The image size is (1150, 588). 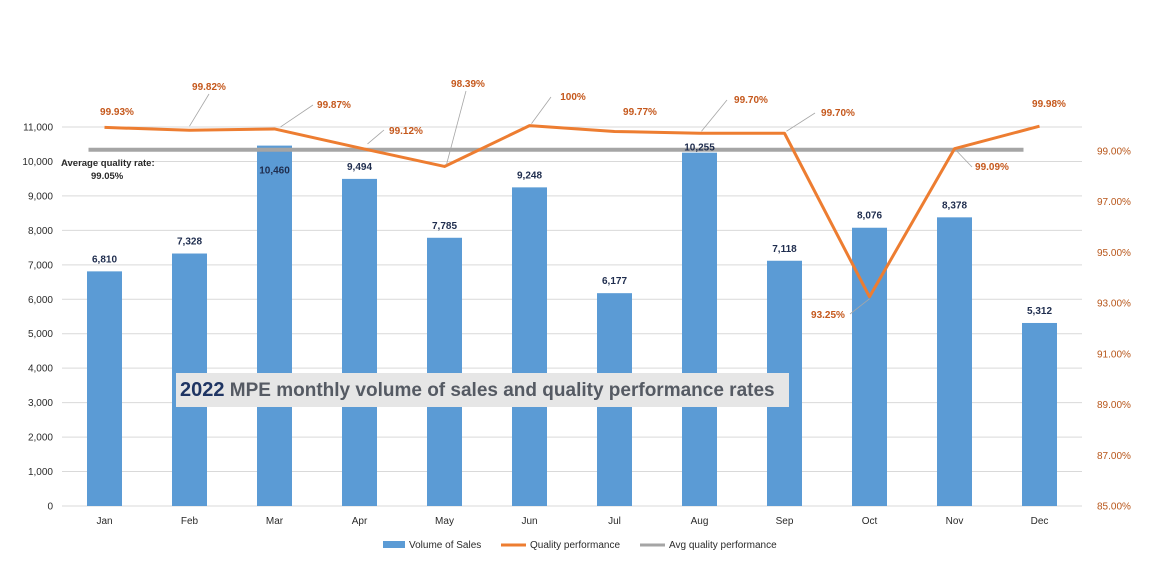 What do you see at coordinates (700, 521) in the screenshot?
I see `x-tick-label: Aug` at bounding box center [700, 521].